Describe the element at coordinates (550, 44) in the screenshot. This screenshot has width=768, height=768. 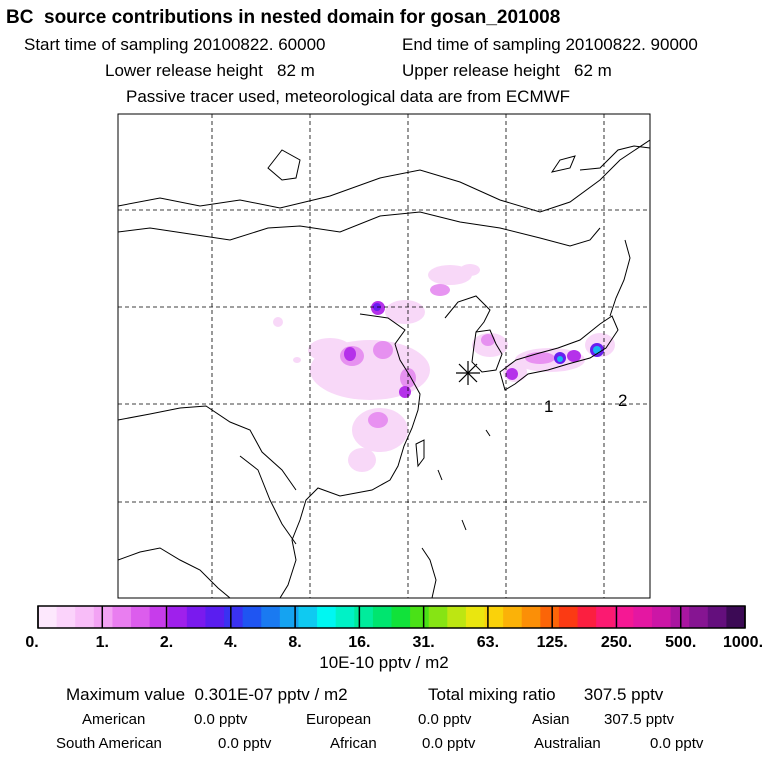
I see `end-time: End time of sampling 20100822. 90000` at that location.